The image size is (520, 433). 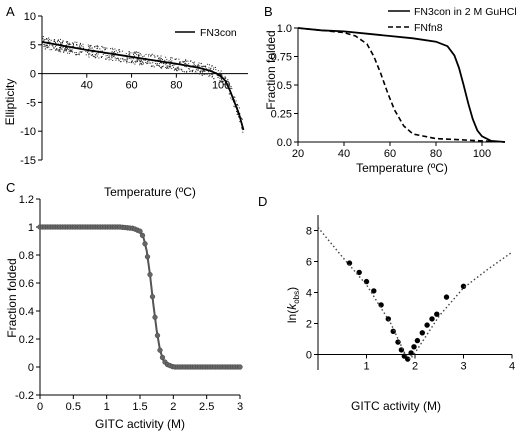 What do you see at coordinates (482, 154) in the screenshot?
I see `panel-b-x-tick-label: 100` at bounding box center [482, 154].